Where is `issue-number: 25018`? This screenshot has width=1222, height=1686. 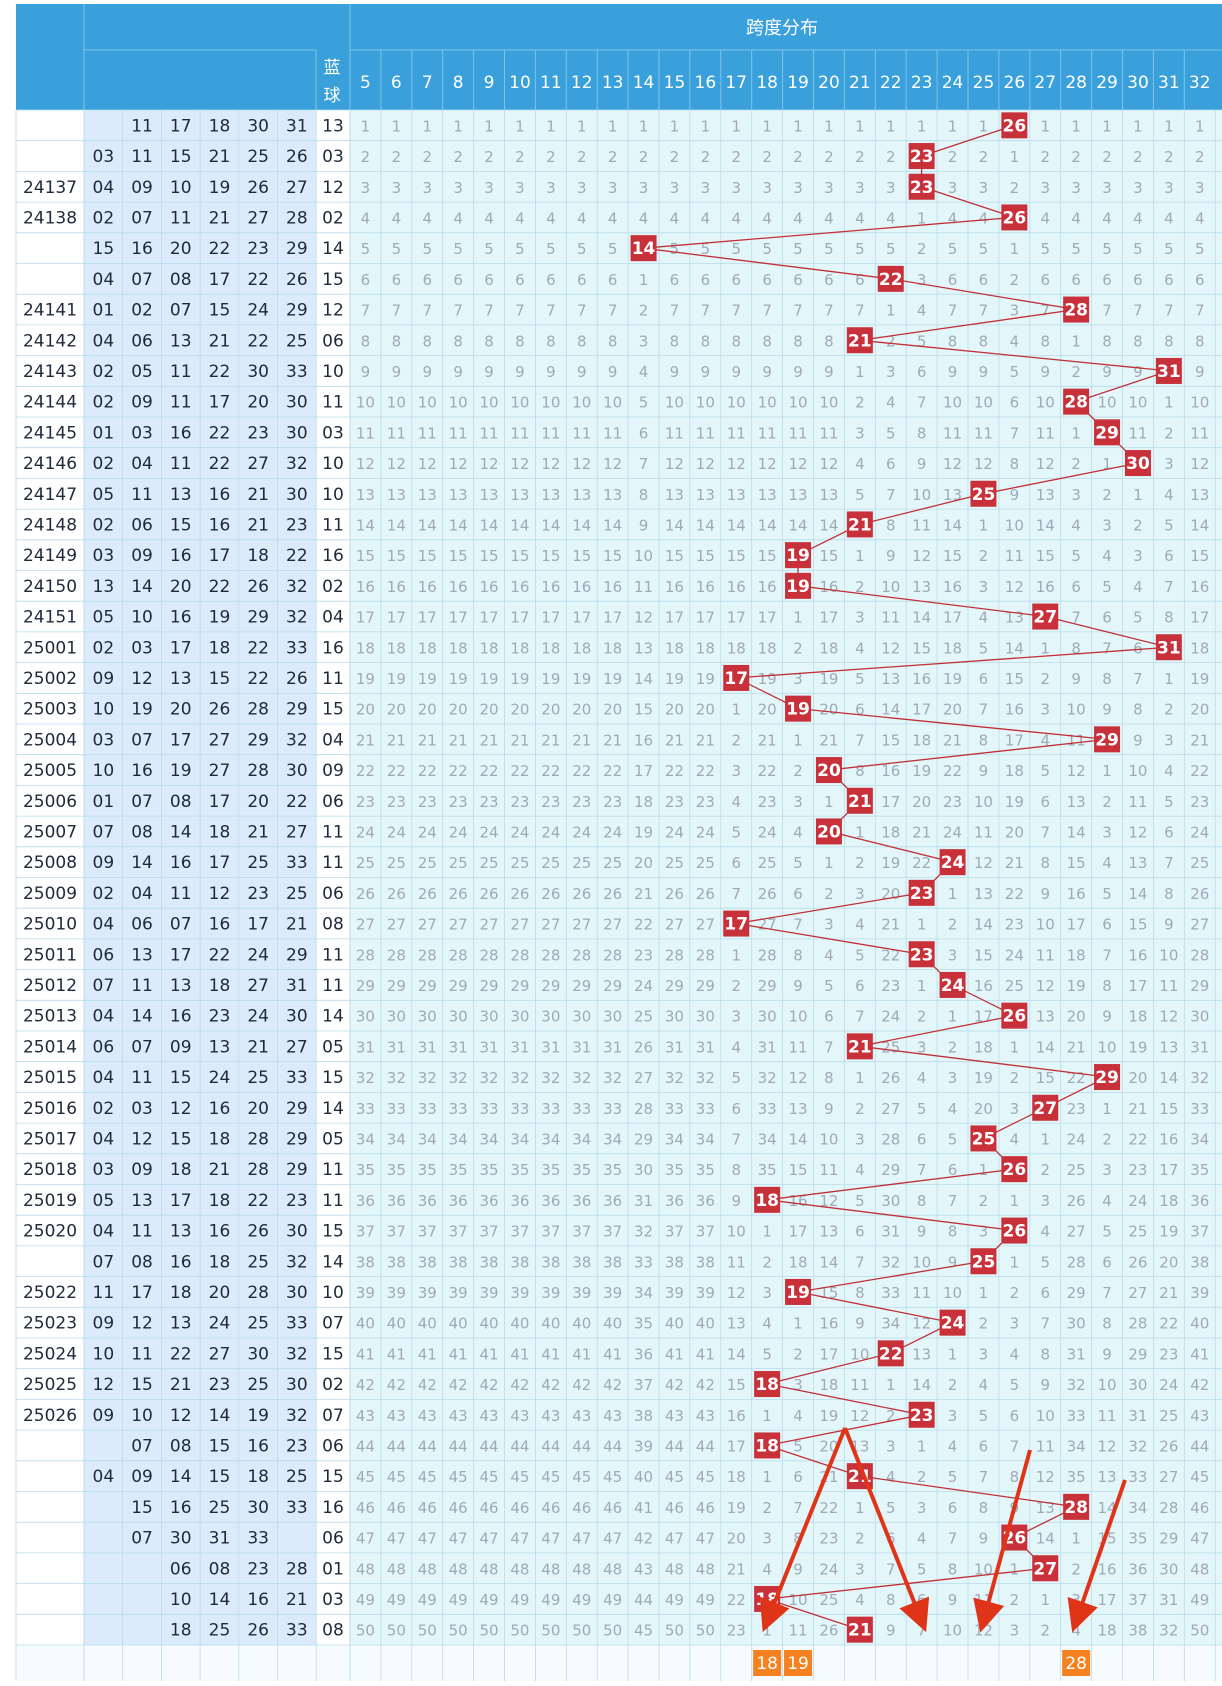
issue-number: 25018 is located at coordinates (50, 1170).